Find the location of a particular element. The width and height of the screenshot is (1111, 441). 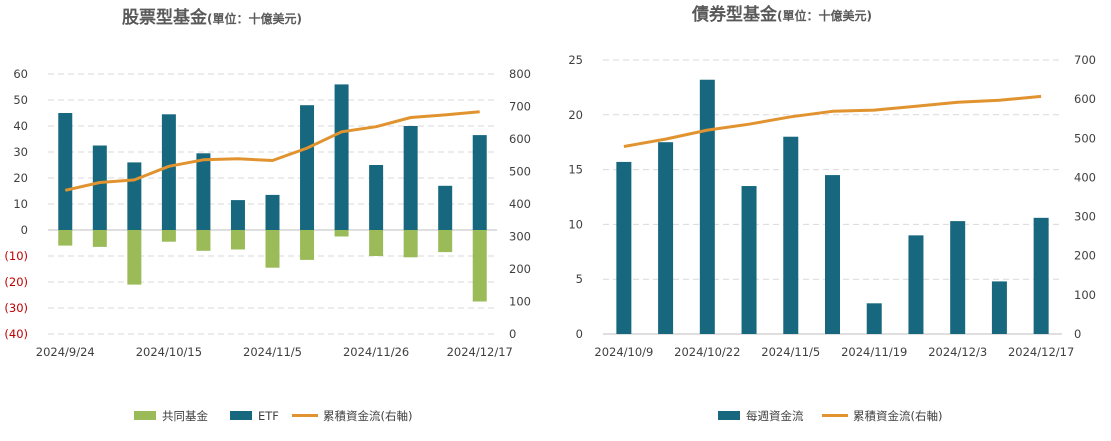

y-left-tick-label: 60 is located at coordinates (20, 74).